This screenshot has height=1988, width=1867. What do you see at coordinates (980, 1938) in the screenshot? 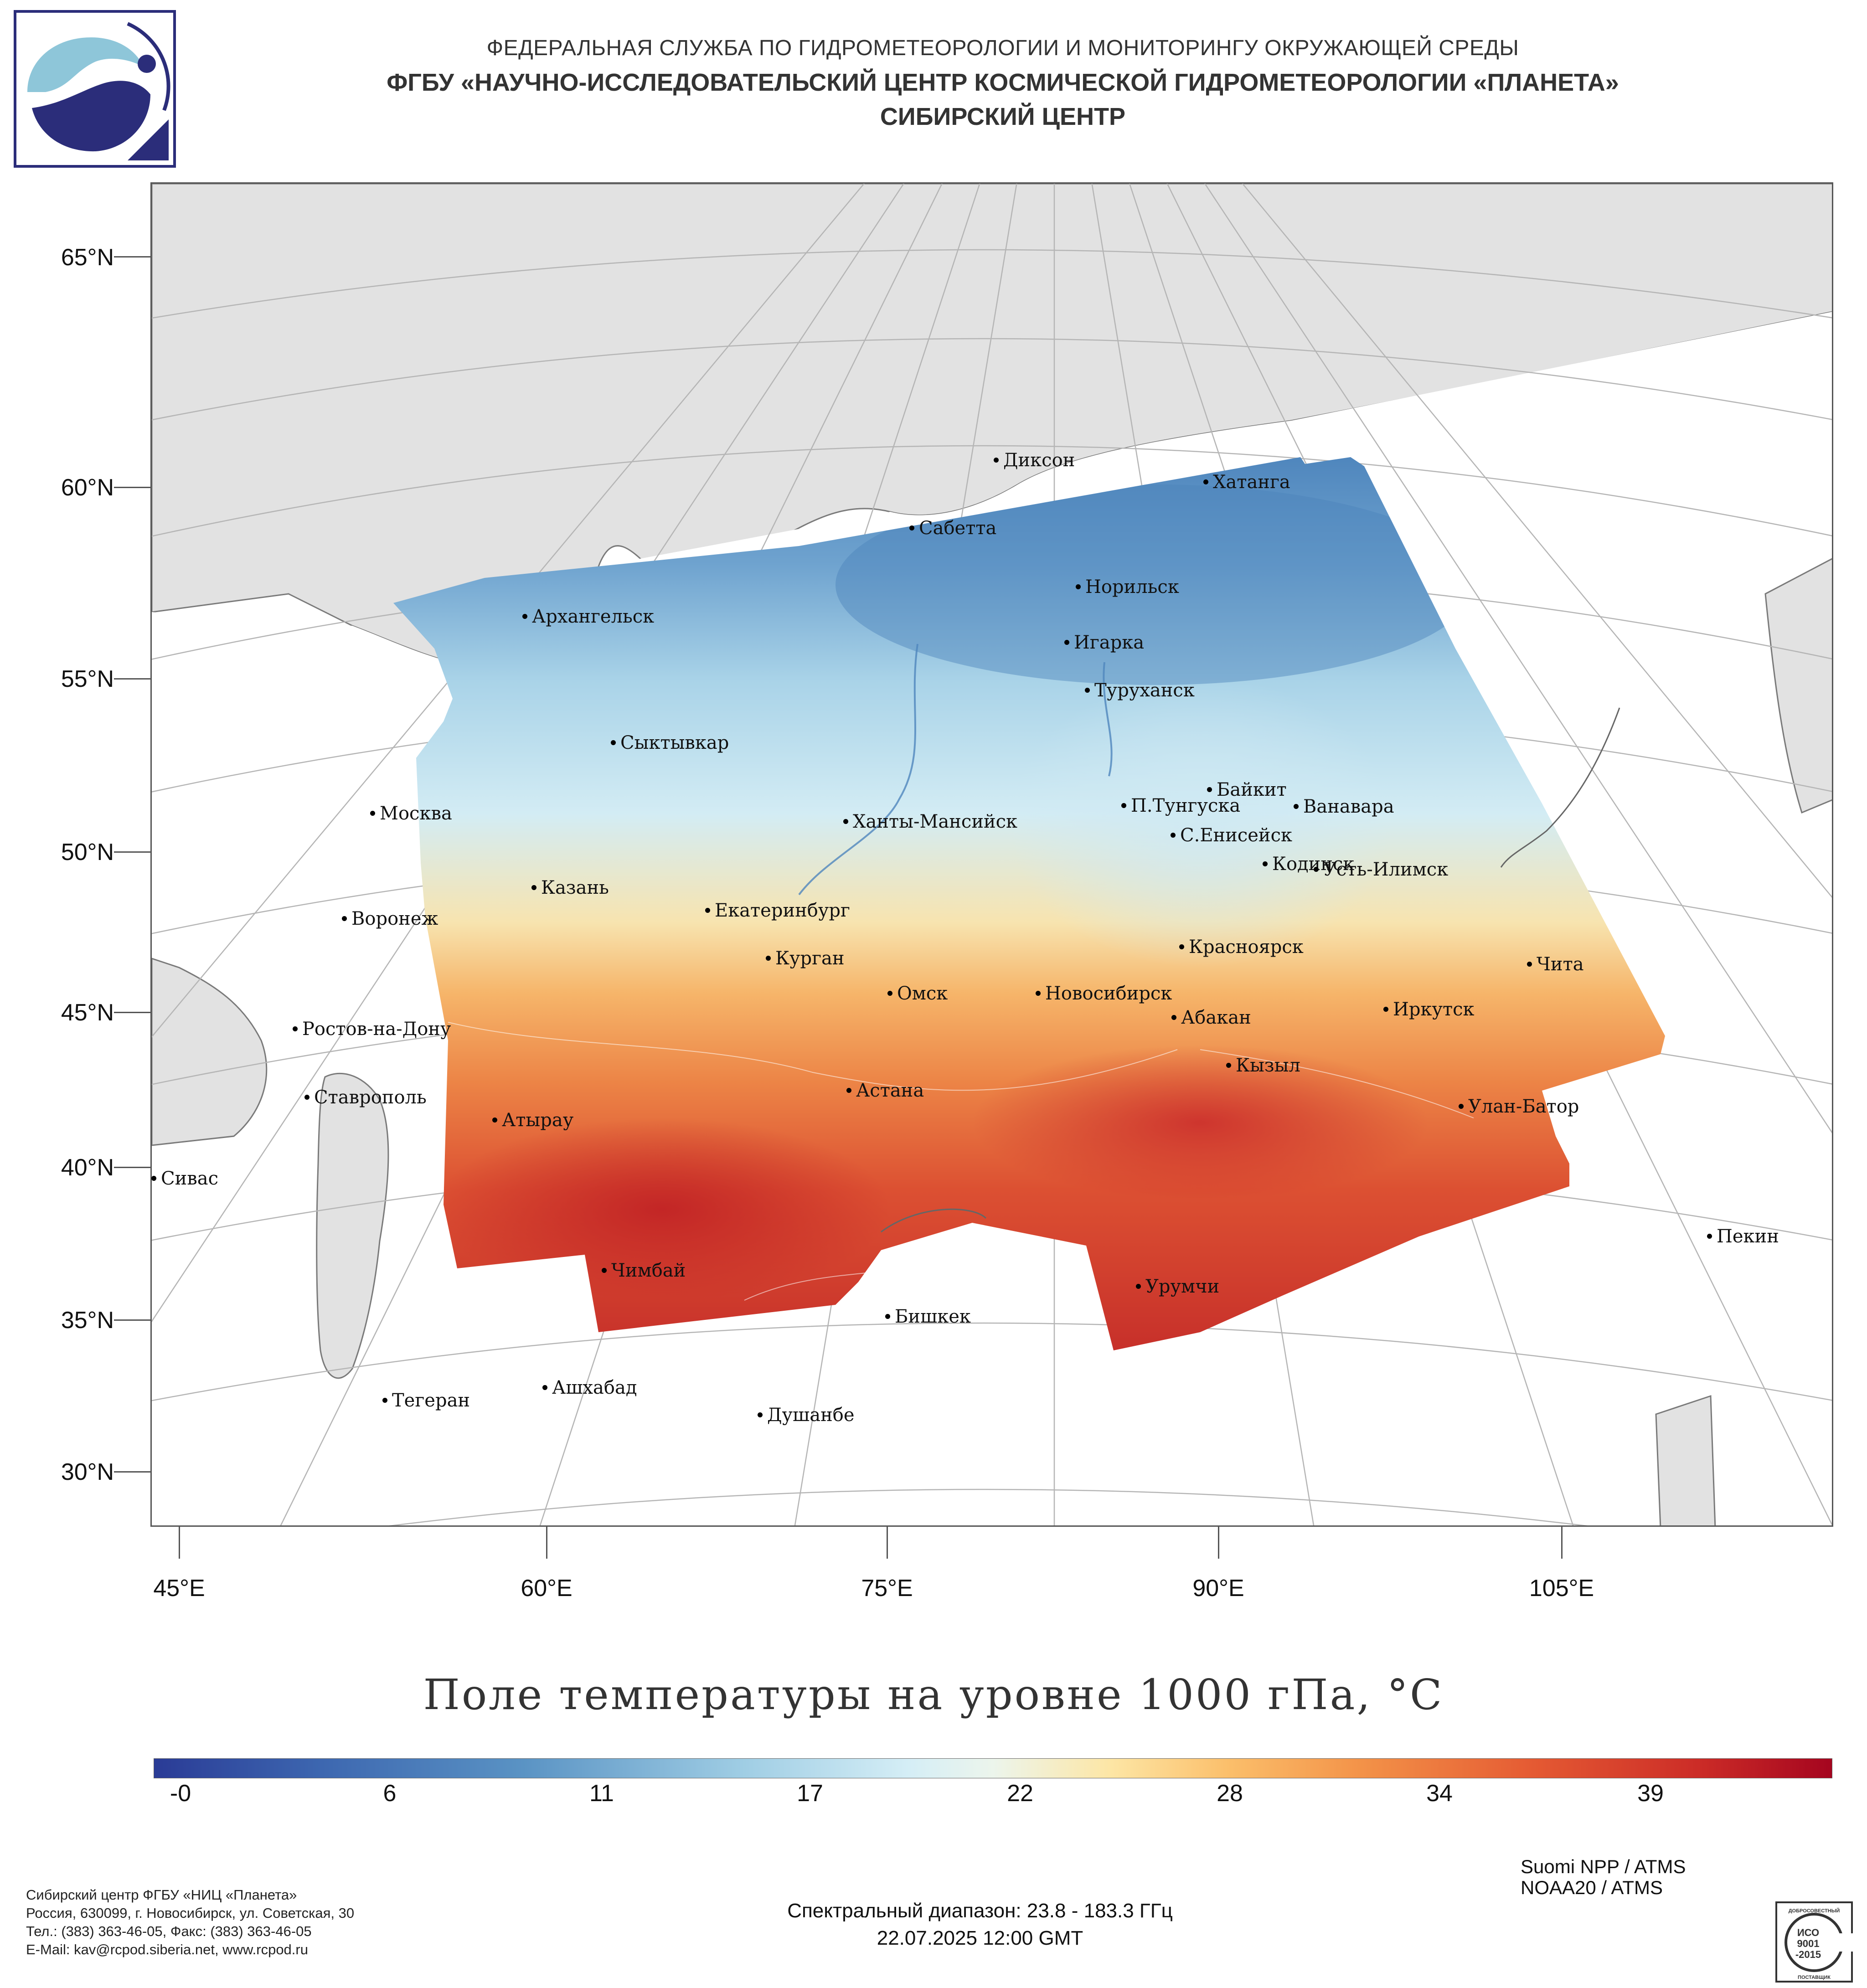
I see `footer-datetime: 22.07.2025 12:00 GMT` at bounding box center [980, 1938].